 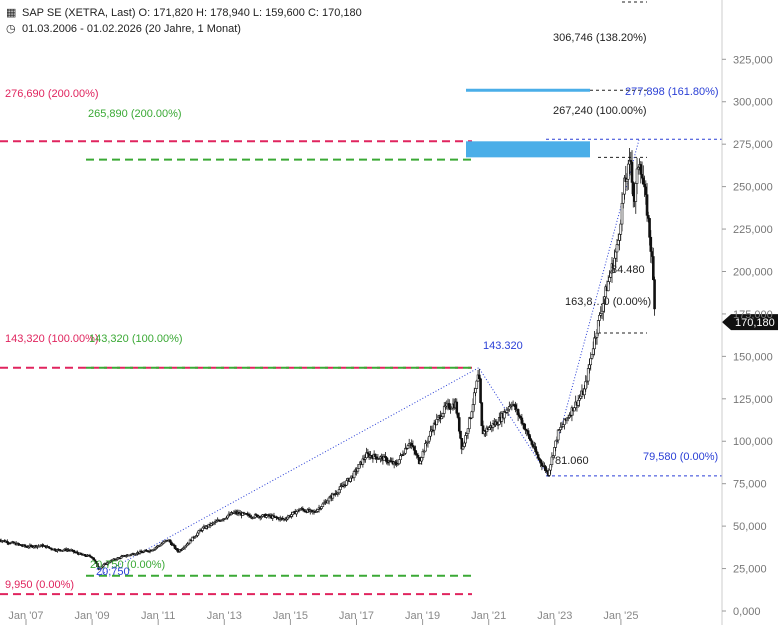 I want to click on x-tick-label: Jan '17, so click(x=356, y=616).